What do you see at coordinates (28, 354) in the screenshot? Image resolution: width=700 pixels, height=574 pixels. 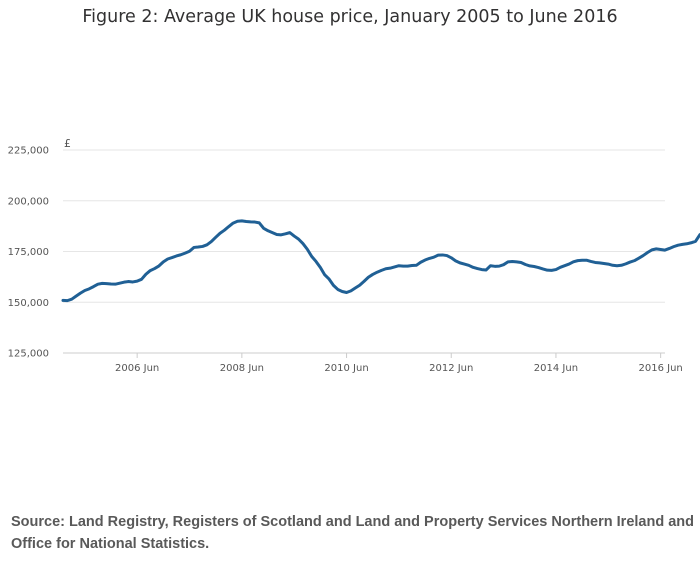 I see `y-tick-label: 125,000` at bounding box center [28, 354].